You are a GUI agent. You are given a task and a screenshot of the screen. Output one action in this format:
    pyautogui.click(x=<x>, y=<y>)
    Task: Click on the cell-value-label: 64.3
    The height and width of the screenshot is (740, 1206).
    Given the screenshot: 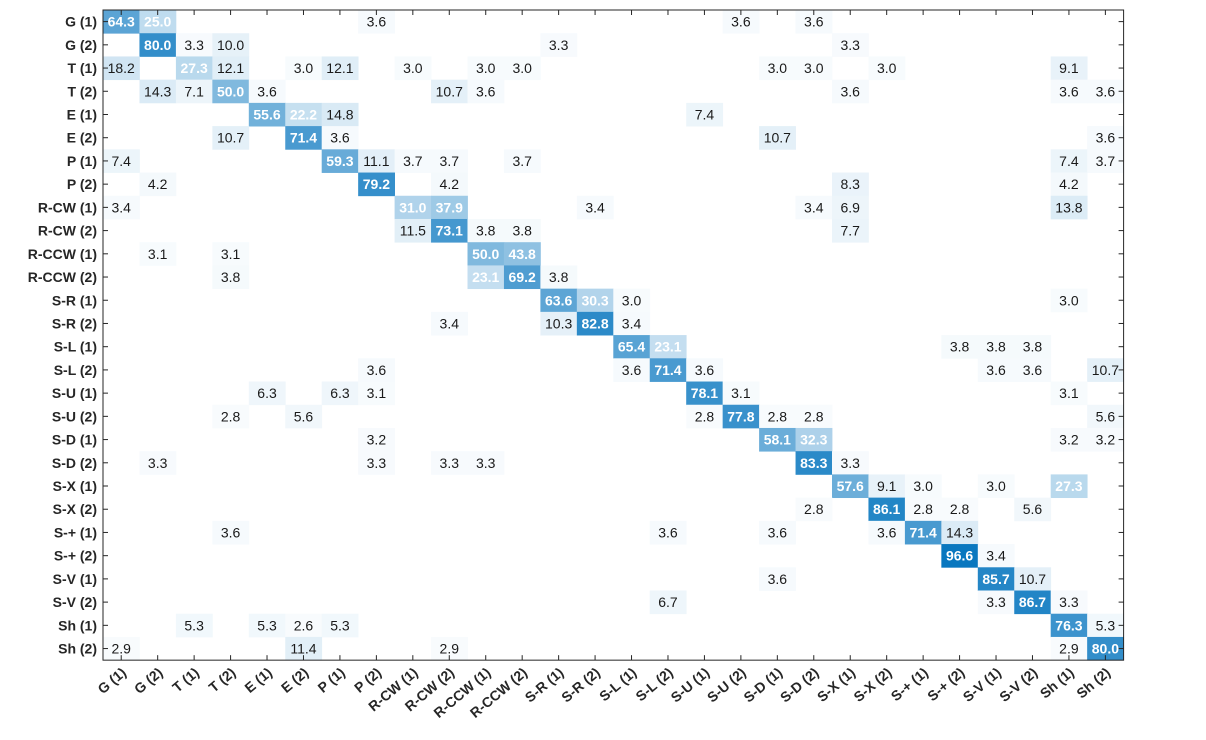 What is the action you would take?
    pyautogui.click(x=121, y=22)
    